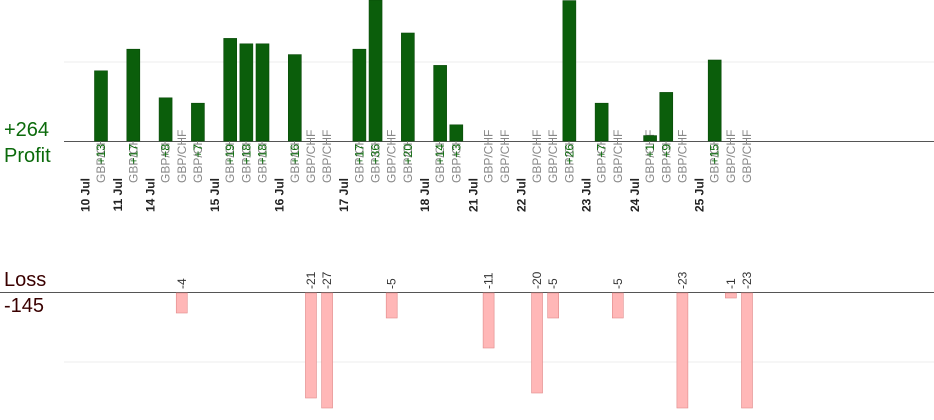  Describe the element at coordinates (731, 283) in the screenshot. I see `loss-value-label: -1` at that location.